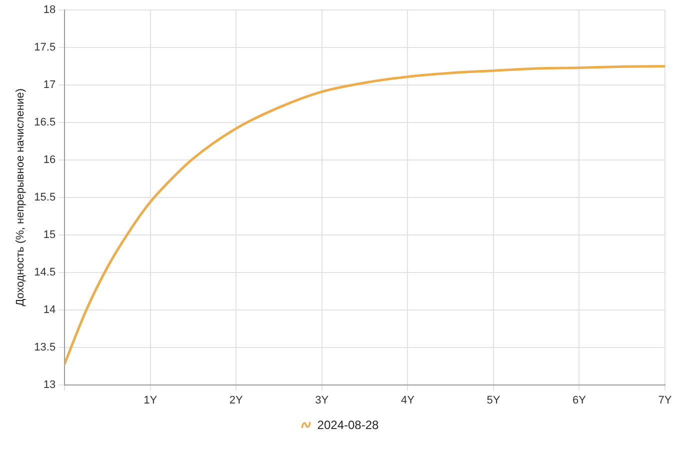  Describe the element at coordinates (408, 400) in the screenshot. I see `x-tick-label: 4Y` at that location.